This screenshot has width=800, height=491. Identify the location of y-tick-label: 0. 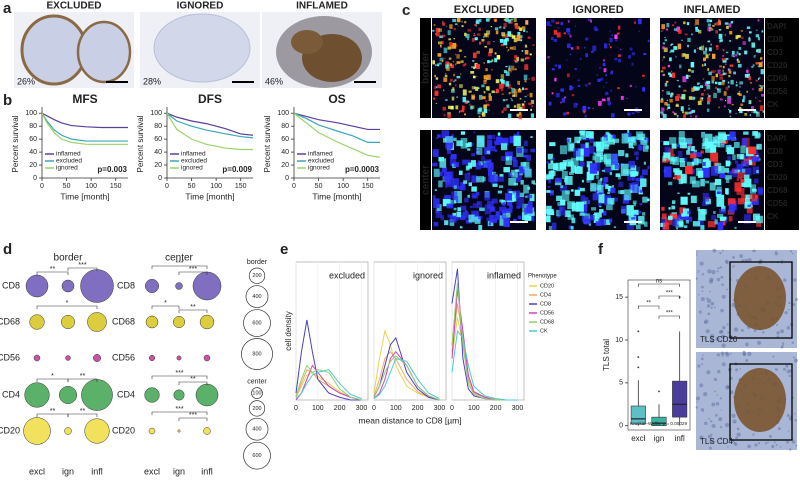
(621, 426).